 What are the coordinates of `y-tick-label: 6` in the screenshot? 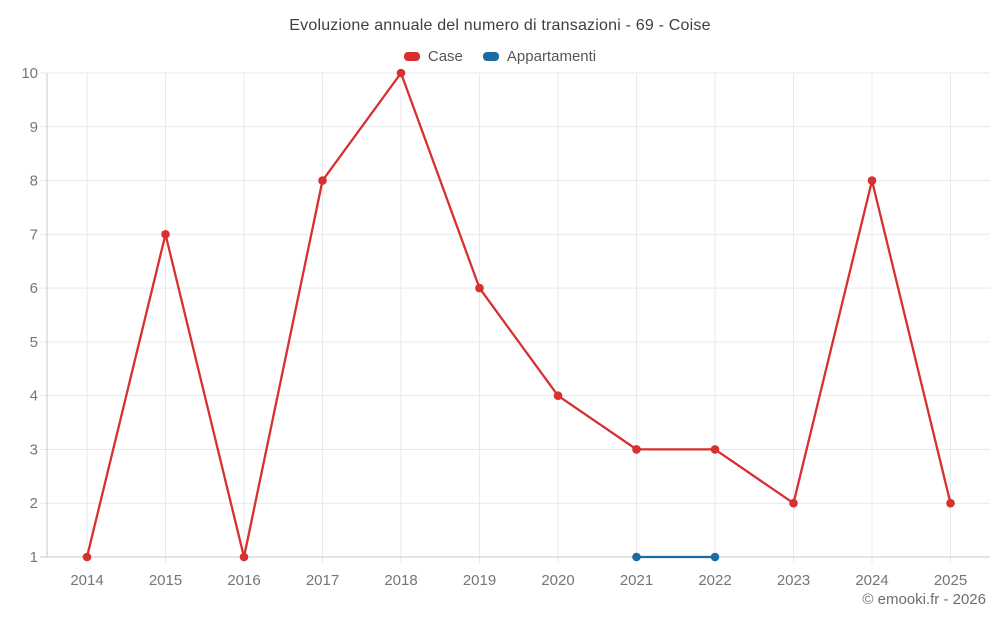 It's located at (34, 288).